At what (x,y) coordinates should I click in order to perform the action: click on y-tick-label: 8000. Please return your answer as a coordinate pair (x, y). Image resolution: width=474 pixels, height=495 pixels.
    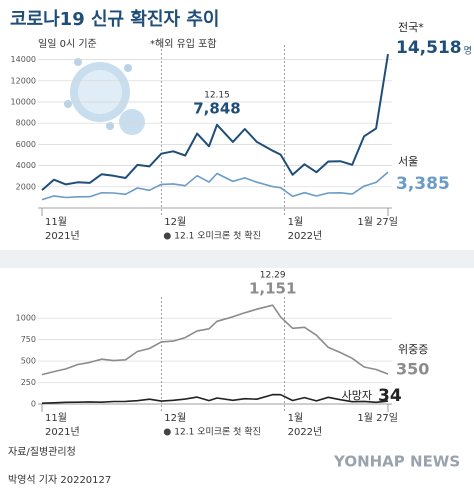
    Looking at the image, I should click on (26, 123).